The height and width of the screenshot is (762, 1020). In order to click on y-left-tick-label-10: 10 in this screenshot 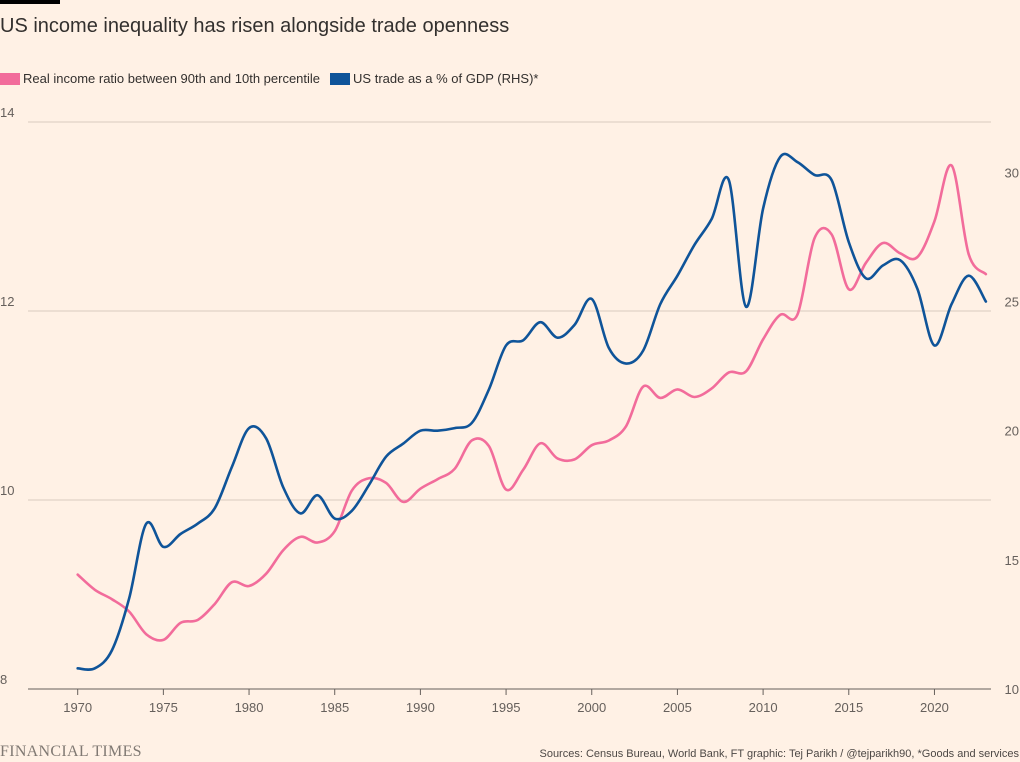, I will do `click(7, 490)`.